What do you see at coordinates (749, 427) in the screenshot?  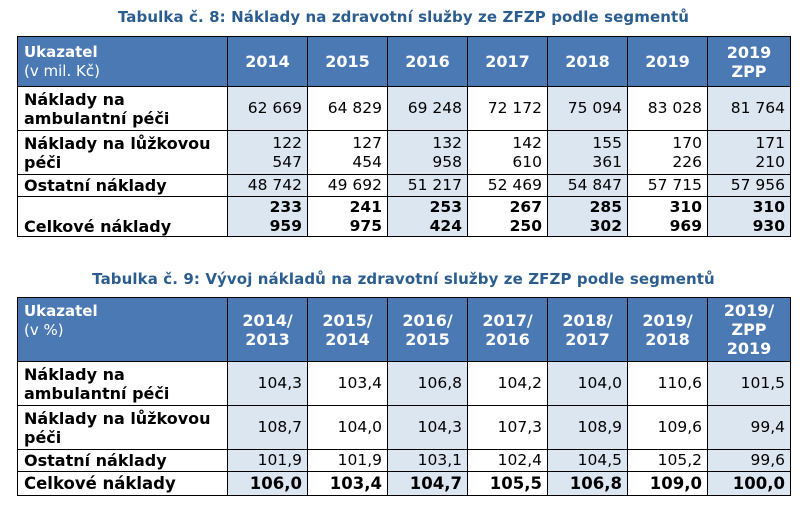 I see `table-cell: 99,4` at bounding box center [749, 427].